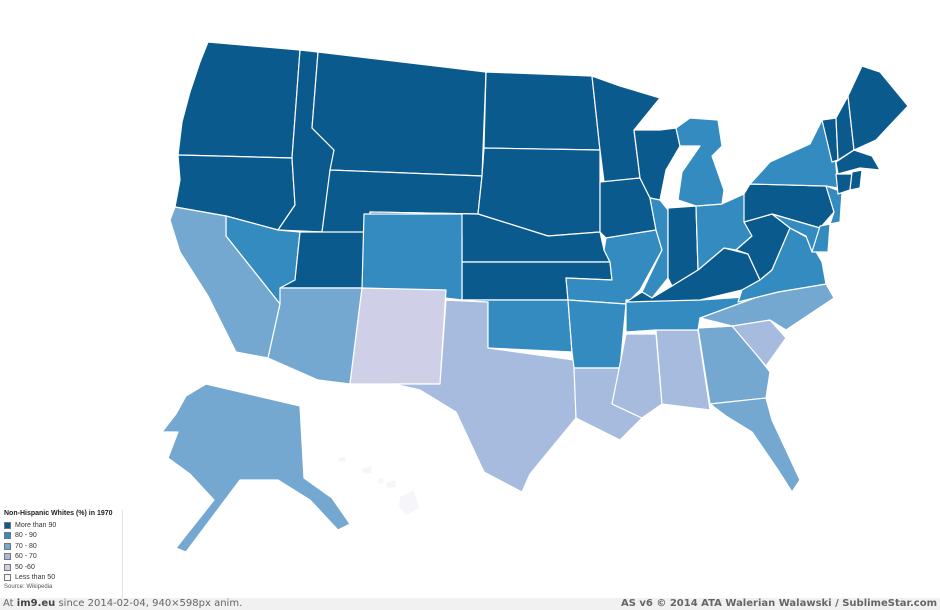  Describe the element at coordinates (36, 603) in the screenshot. I see `footer-site-link: im9.eu` at that location.